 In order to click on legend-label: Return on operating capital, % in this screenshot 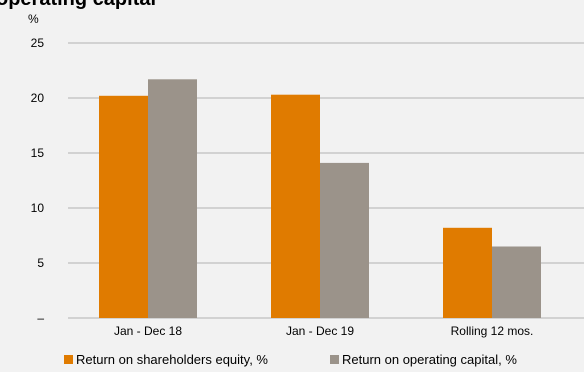, I will do `click(429, 359)`.